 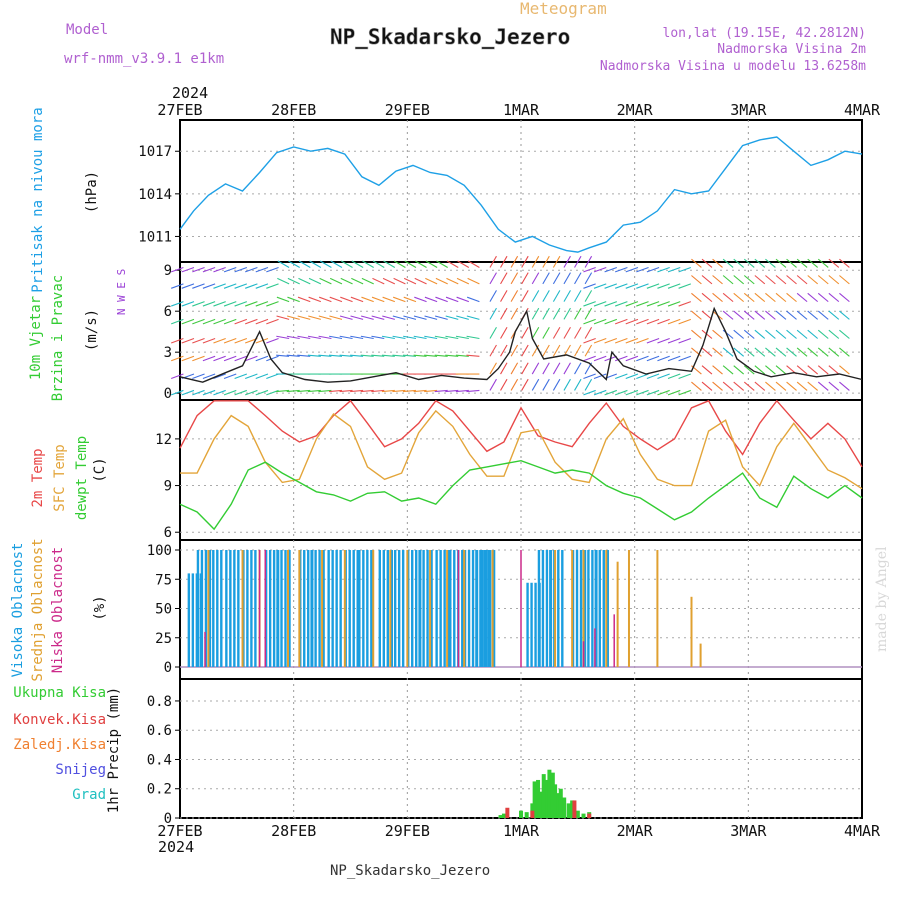 What do you see at coordinates (293, 110) in the screenshot?
I see `time-tick-top: 28FEB` at bounding box center [293, 110].